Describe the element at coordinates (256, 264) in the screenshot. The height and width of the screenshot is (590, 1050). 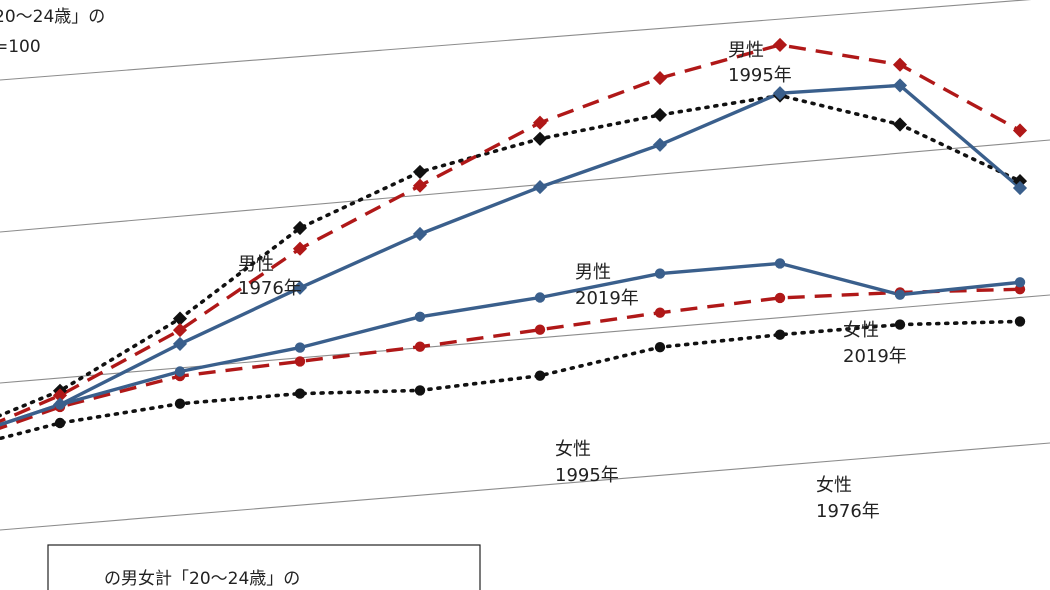
I see `label-male-1976-line1: 男性` at that location.